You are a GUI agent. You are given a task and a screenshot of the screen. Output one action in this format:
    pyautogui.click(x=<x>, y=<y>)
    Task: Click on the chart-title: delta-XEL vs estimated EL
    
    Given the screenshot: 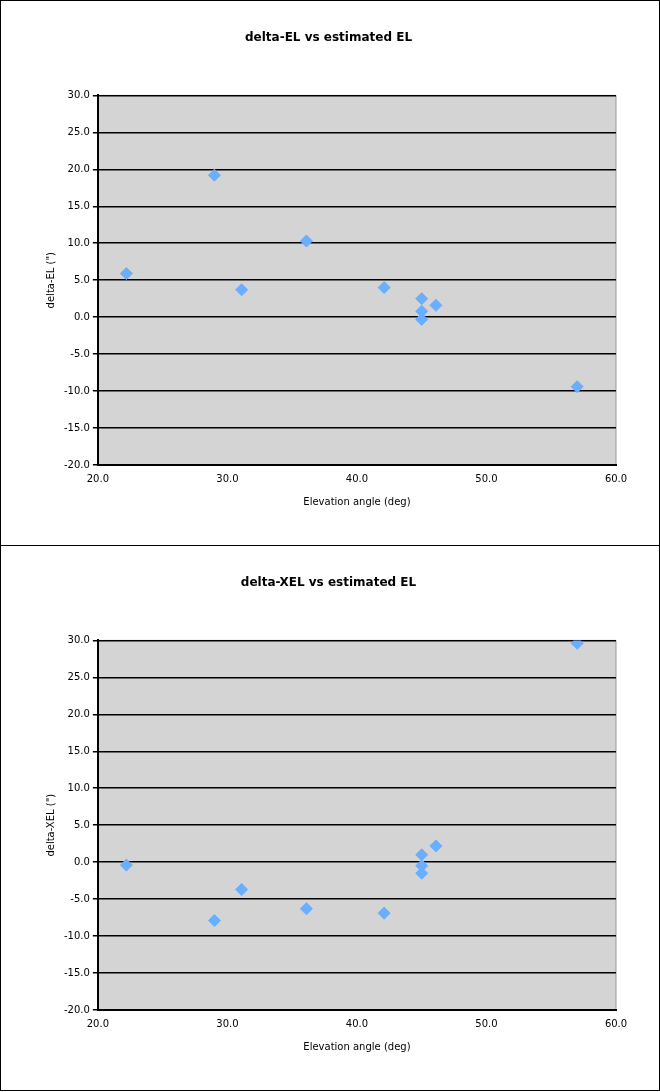 What is the action you would take?
    pyautogui.click(x=328, y=582)
    